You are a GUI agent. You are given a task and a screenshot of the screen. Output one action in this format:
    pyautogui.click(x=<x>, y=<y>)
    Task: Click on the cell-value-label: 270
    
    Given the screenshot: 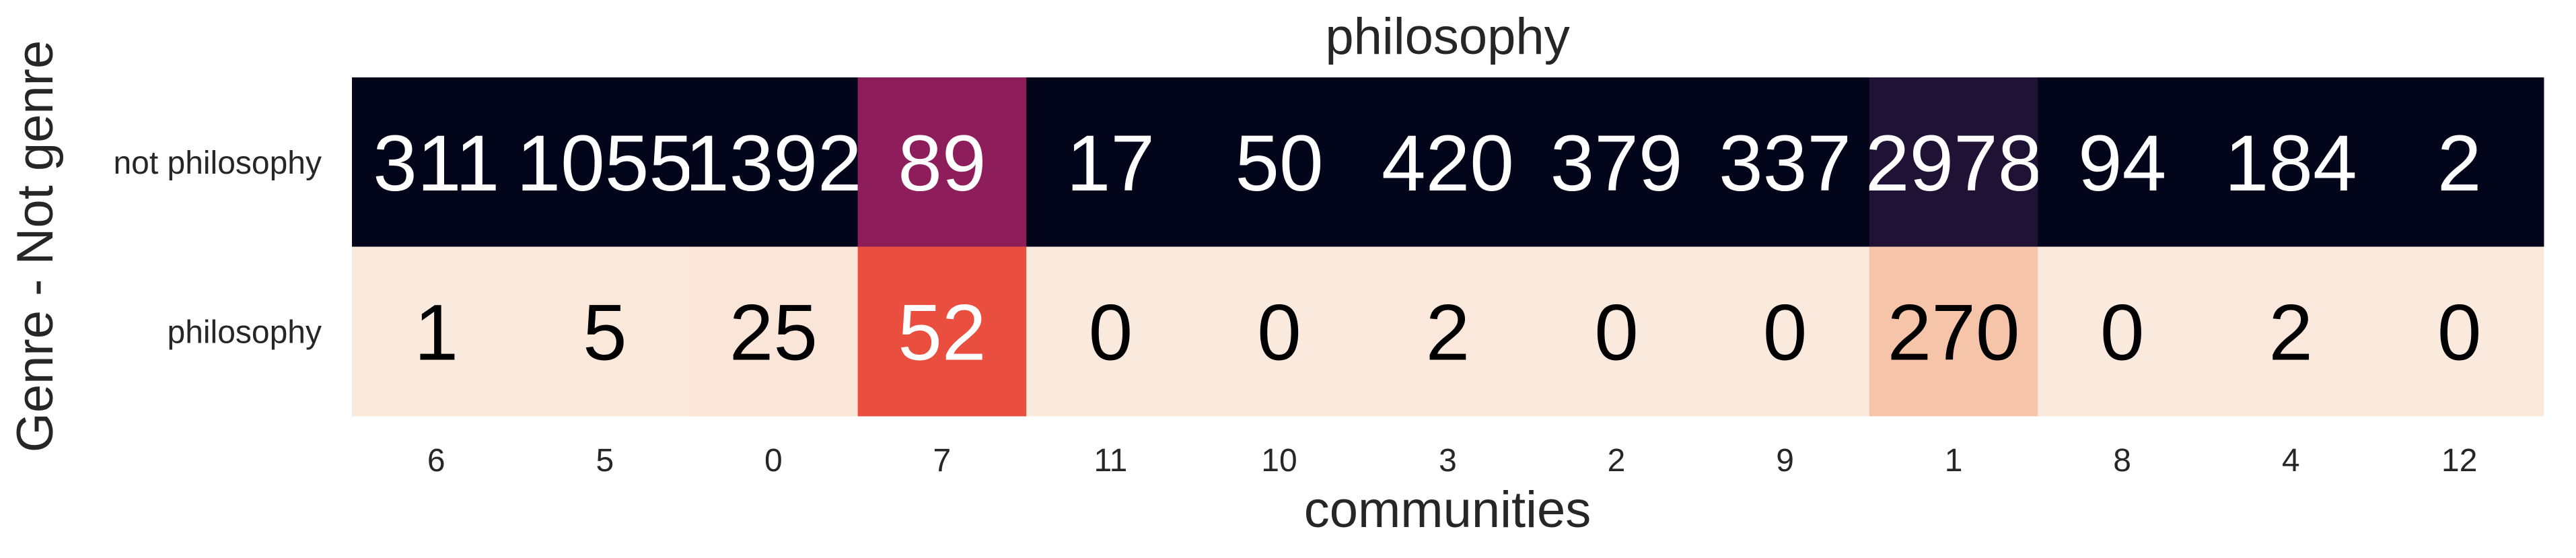 What is the action you would take?
    pyautogui.click(x=1954, y=333)
    